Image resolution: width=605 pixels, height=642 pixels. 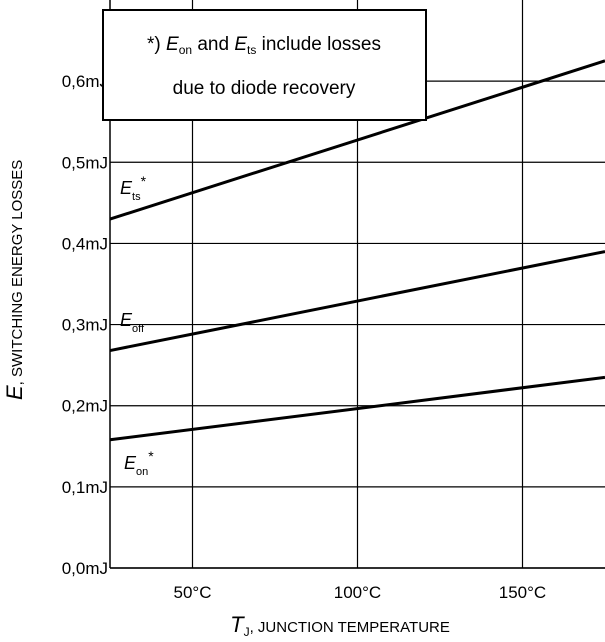 I want to click on x-tick-label: 50°C, so click(x=193, y=592).